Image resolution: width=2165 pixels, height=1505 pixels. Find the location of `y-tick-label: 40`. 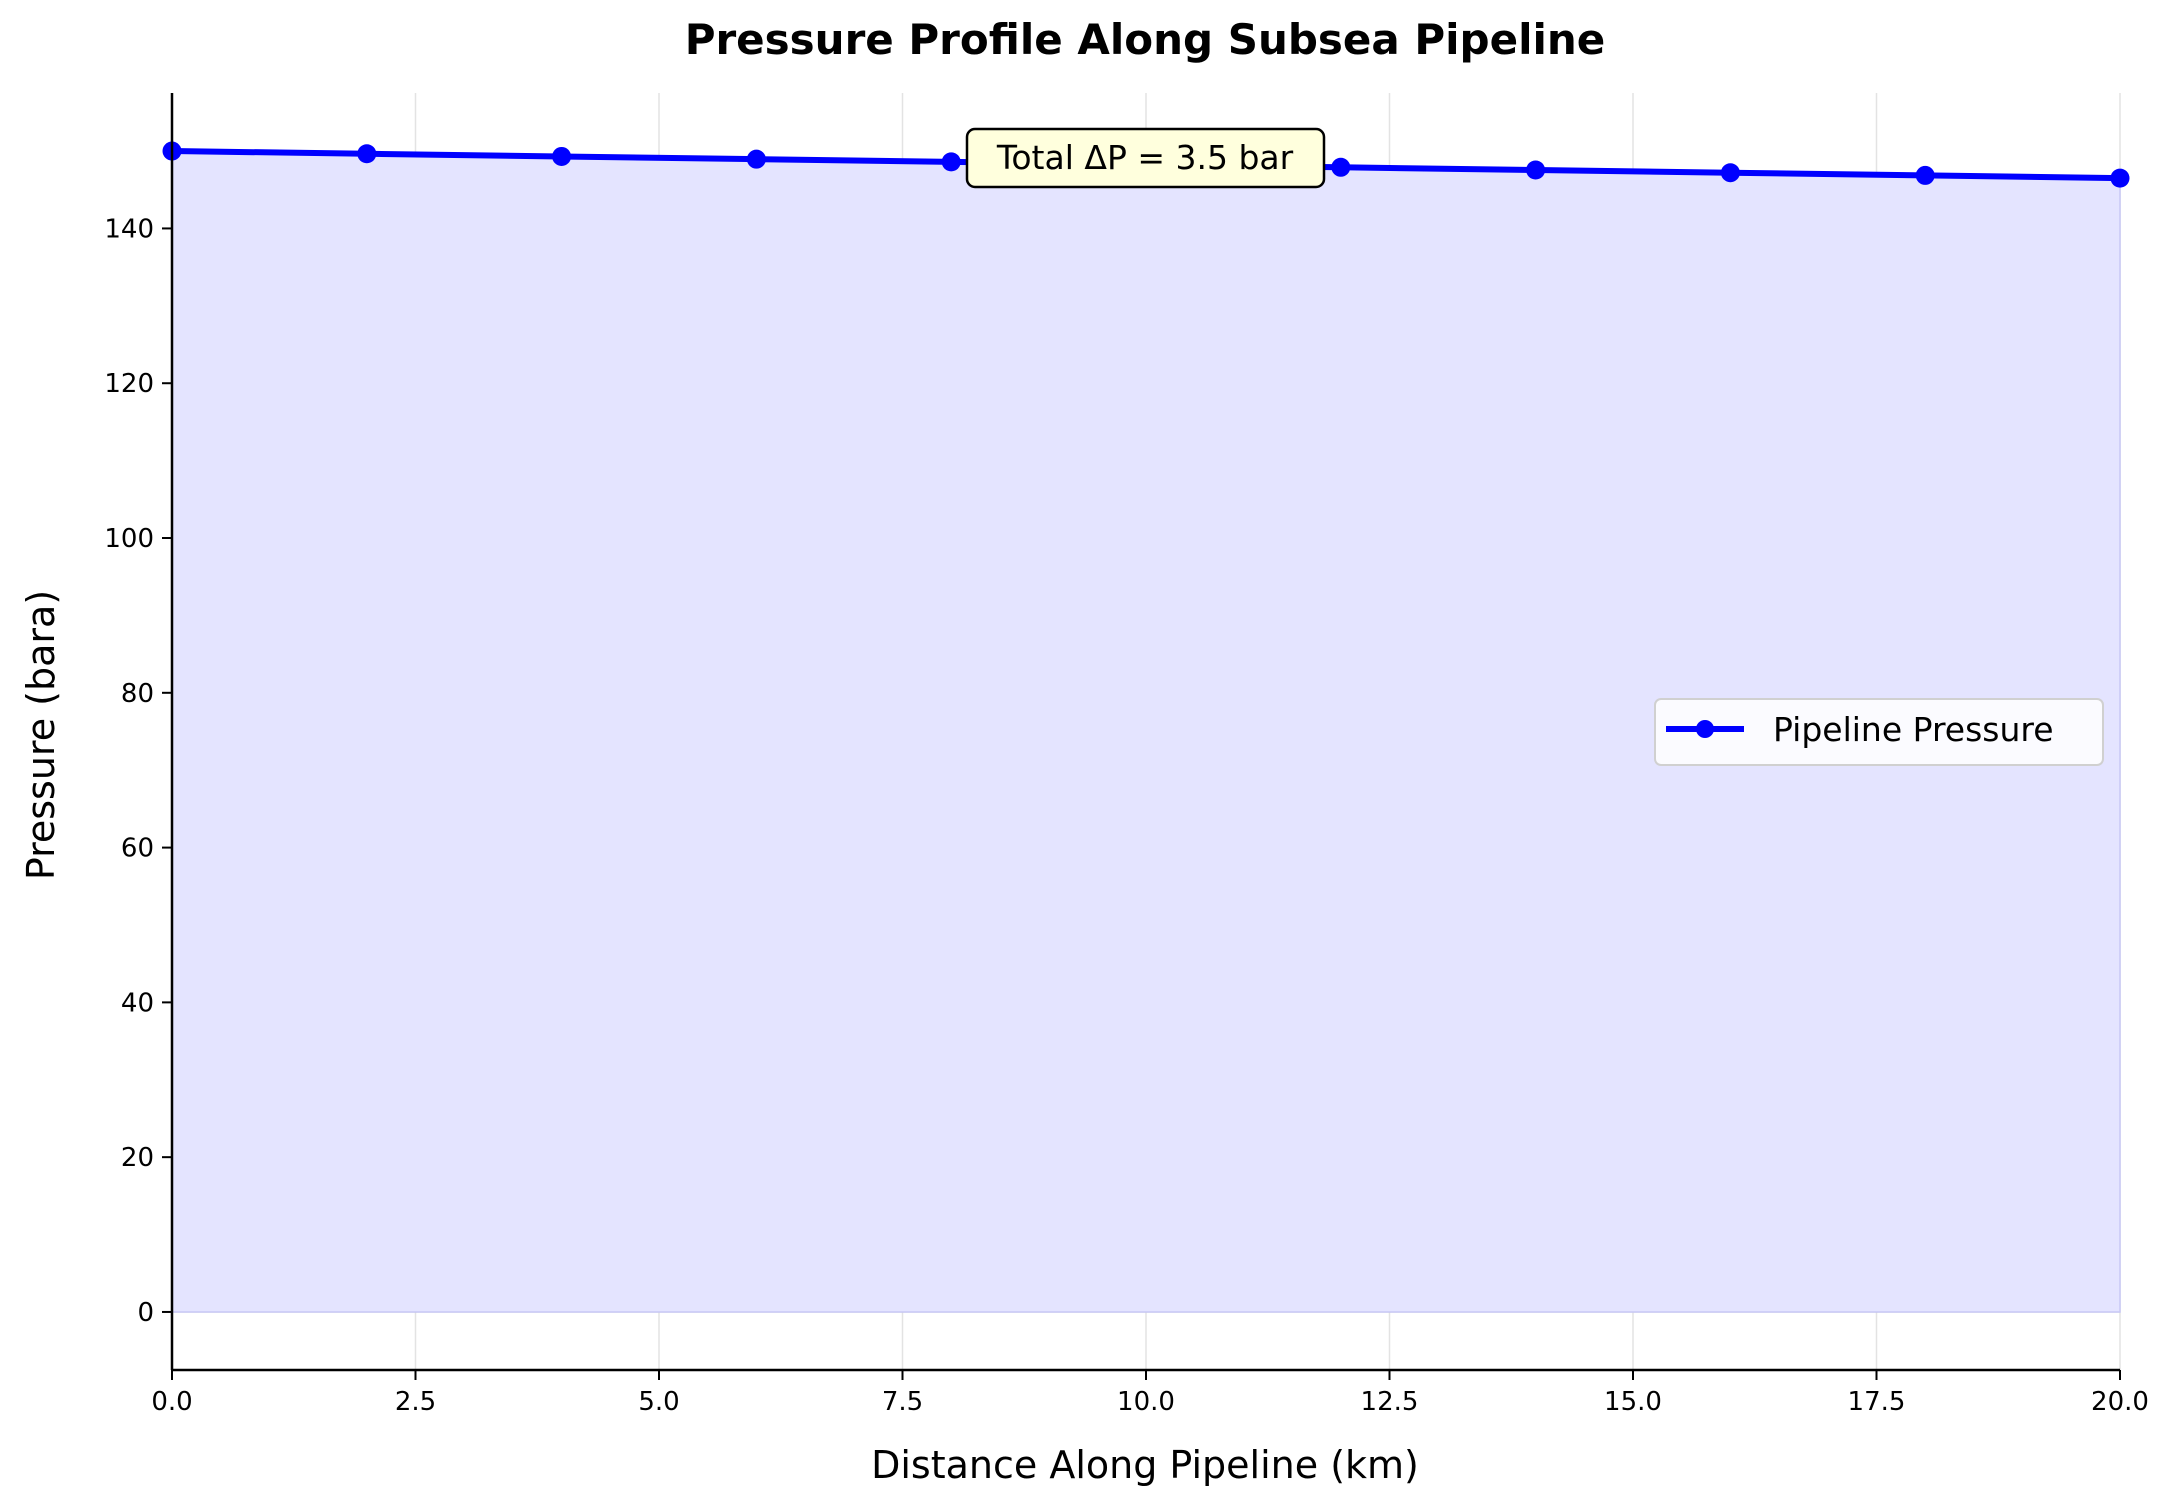

y-tick-label: 40 is located at coordinates (137, 1003).